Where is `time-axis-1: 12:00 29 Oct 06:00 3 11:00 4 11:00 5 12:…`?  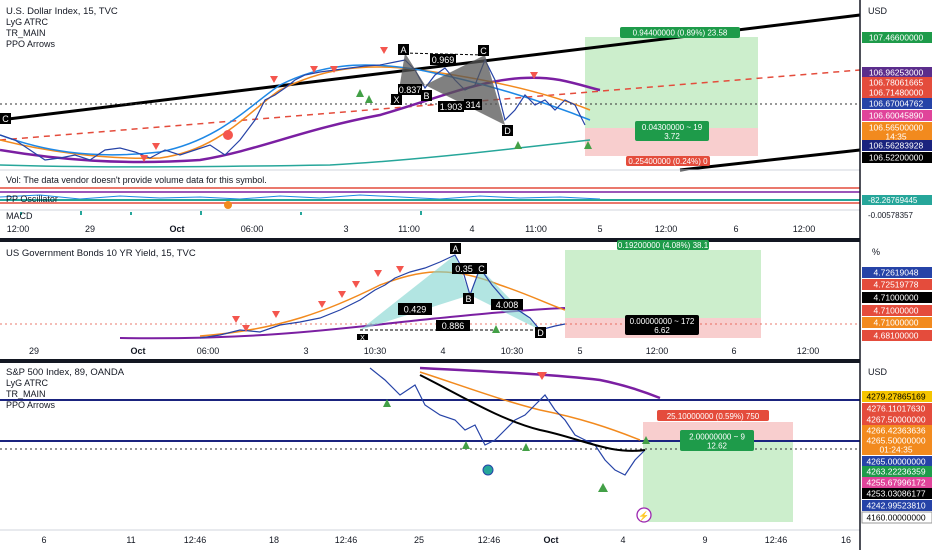 time-axis-1: 12:00 29 Oct 06:00 3 11:00 4 11:00 5 12:… is located at coordinates (430, 229).